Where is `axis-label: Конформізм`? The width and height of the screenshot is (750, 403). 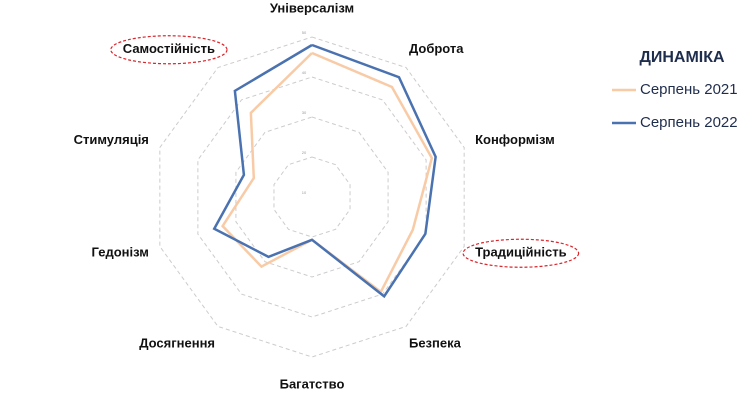
axis-label: Конформізм is located at coordinates (515, 139).